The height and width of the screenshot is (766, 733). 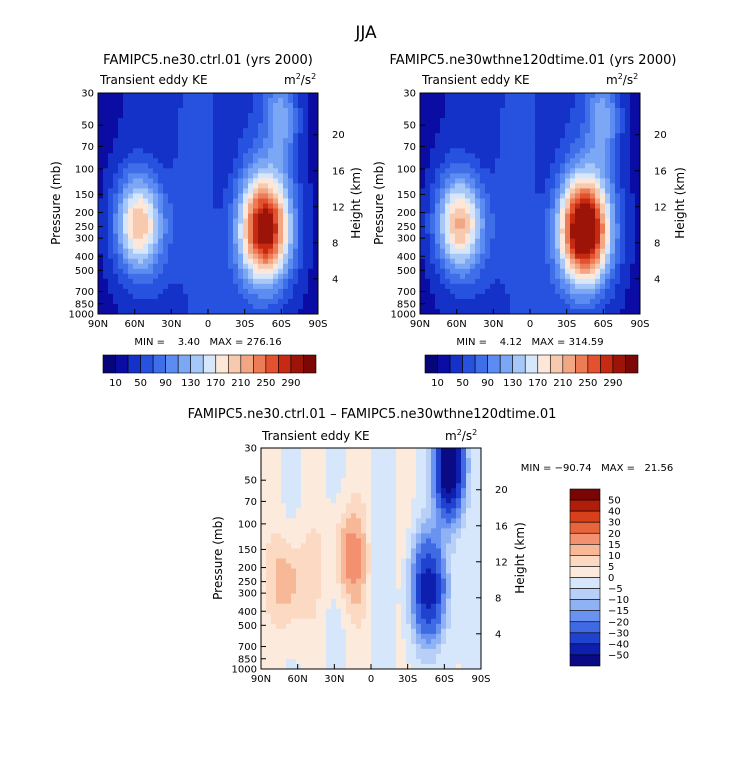 I want to click on x-tick-label: 30S, so click(x=244, y=324).